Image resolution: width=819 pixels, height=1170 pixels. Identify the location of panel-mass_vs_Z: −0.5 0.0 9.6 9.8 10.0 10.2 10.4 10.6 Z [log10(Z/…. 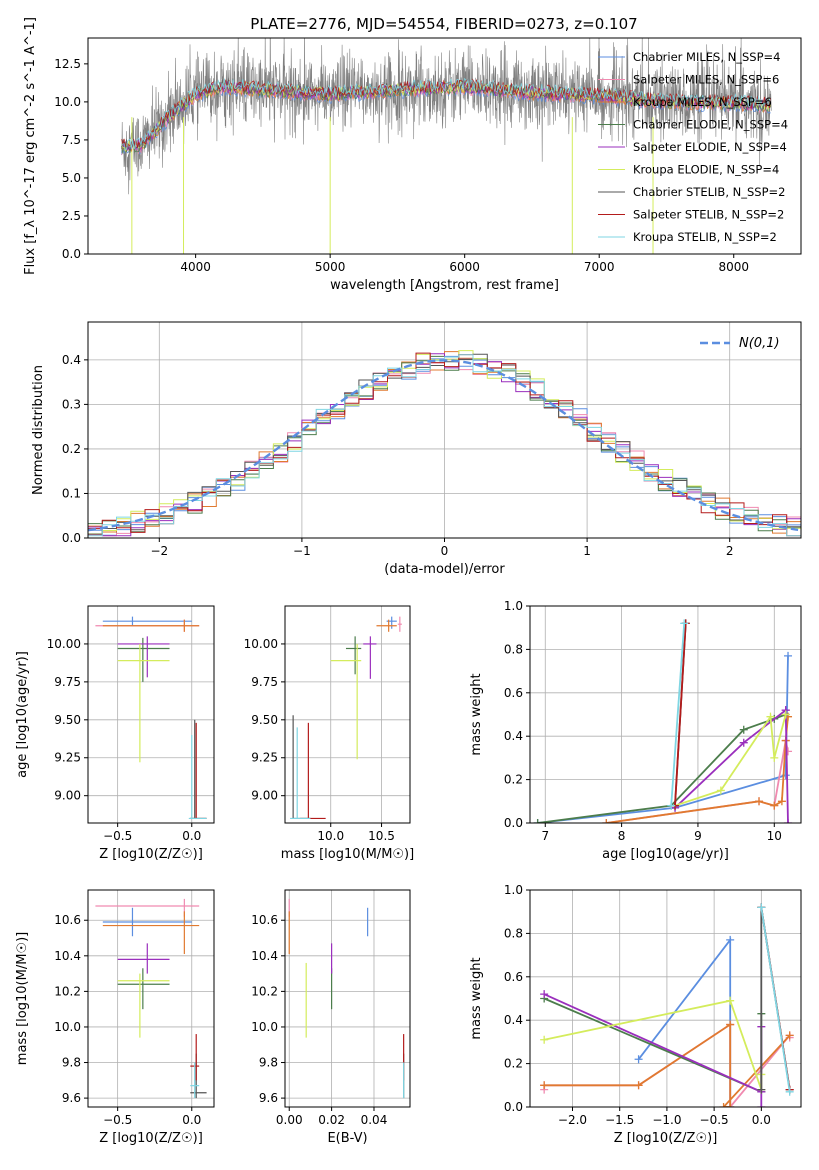
(115, 1017).